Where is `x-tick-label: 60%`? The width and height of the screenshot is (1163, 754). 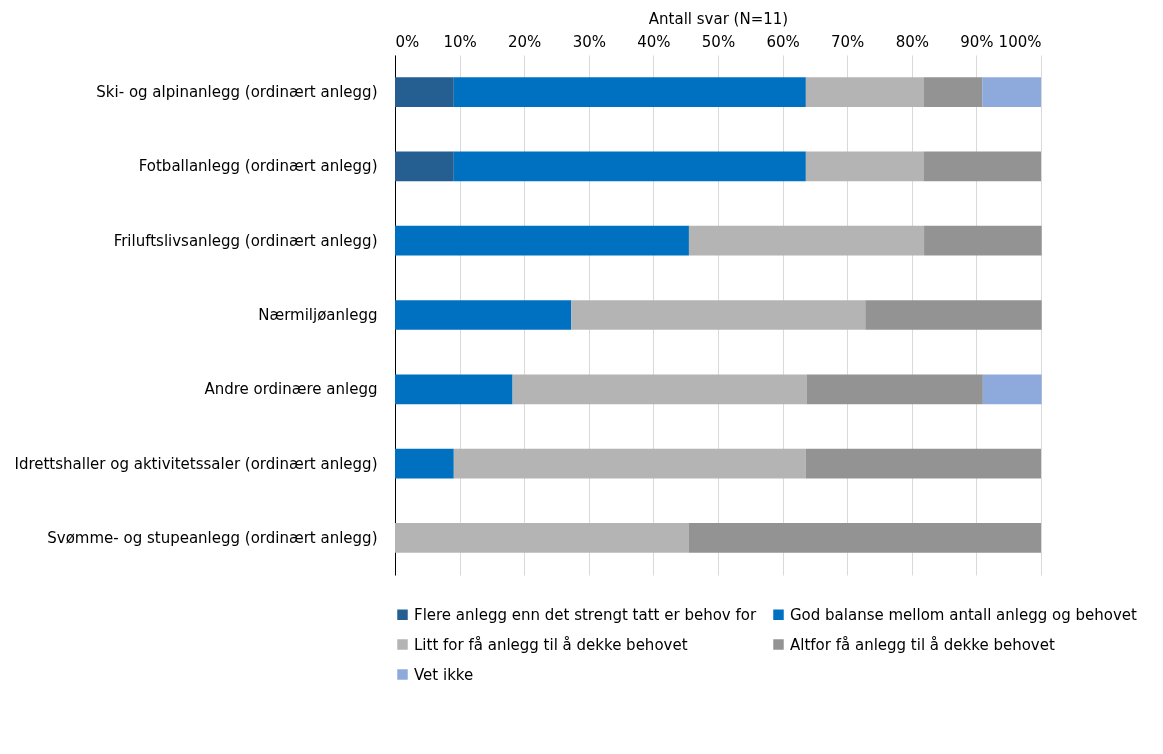 x-tick-label: 60% is located at coordinates (783, 41).